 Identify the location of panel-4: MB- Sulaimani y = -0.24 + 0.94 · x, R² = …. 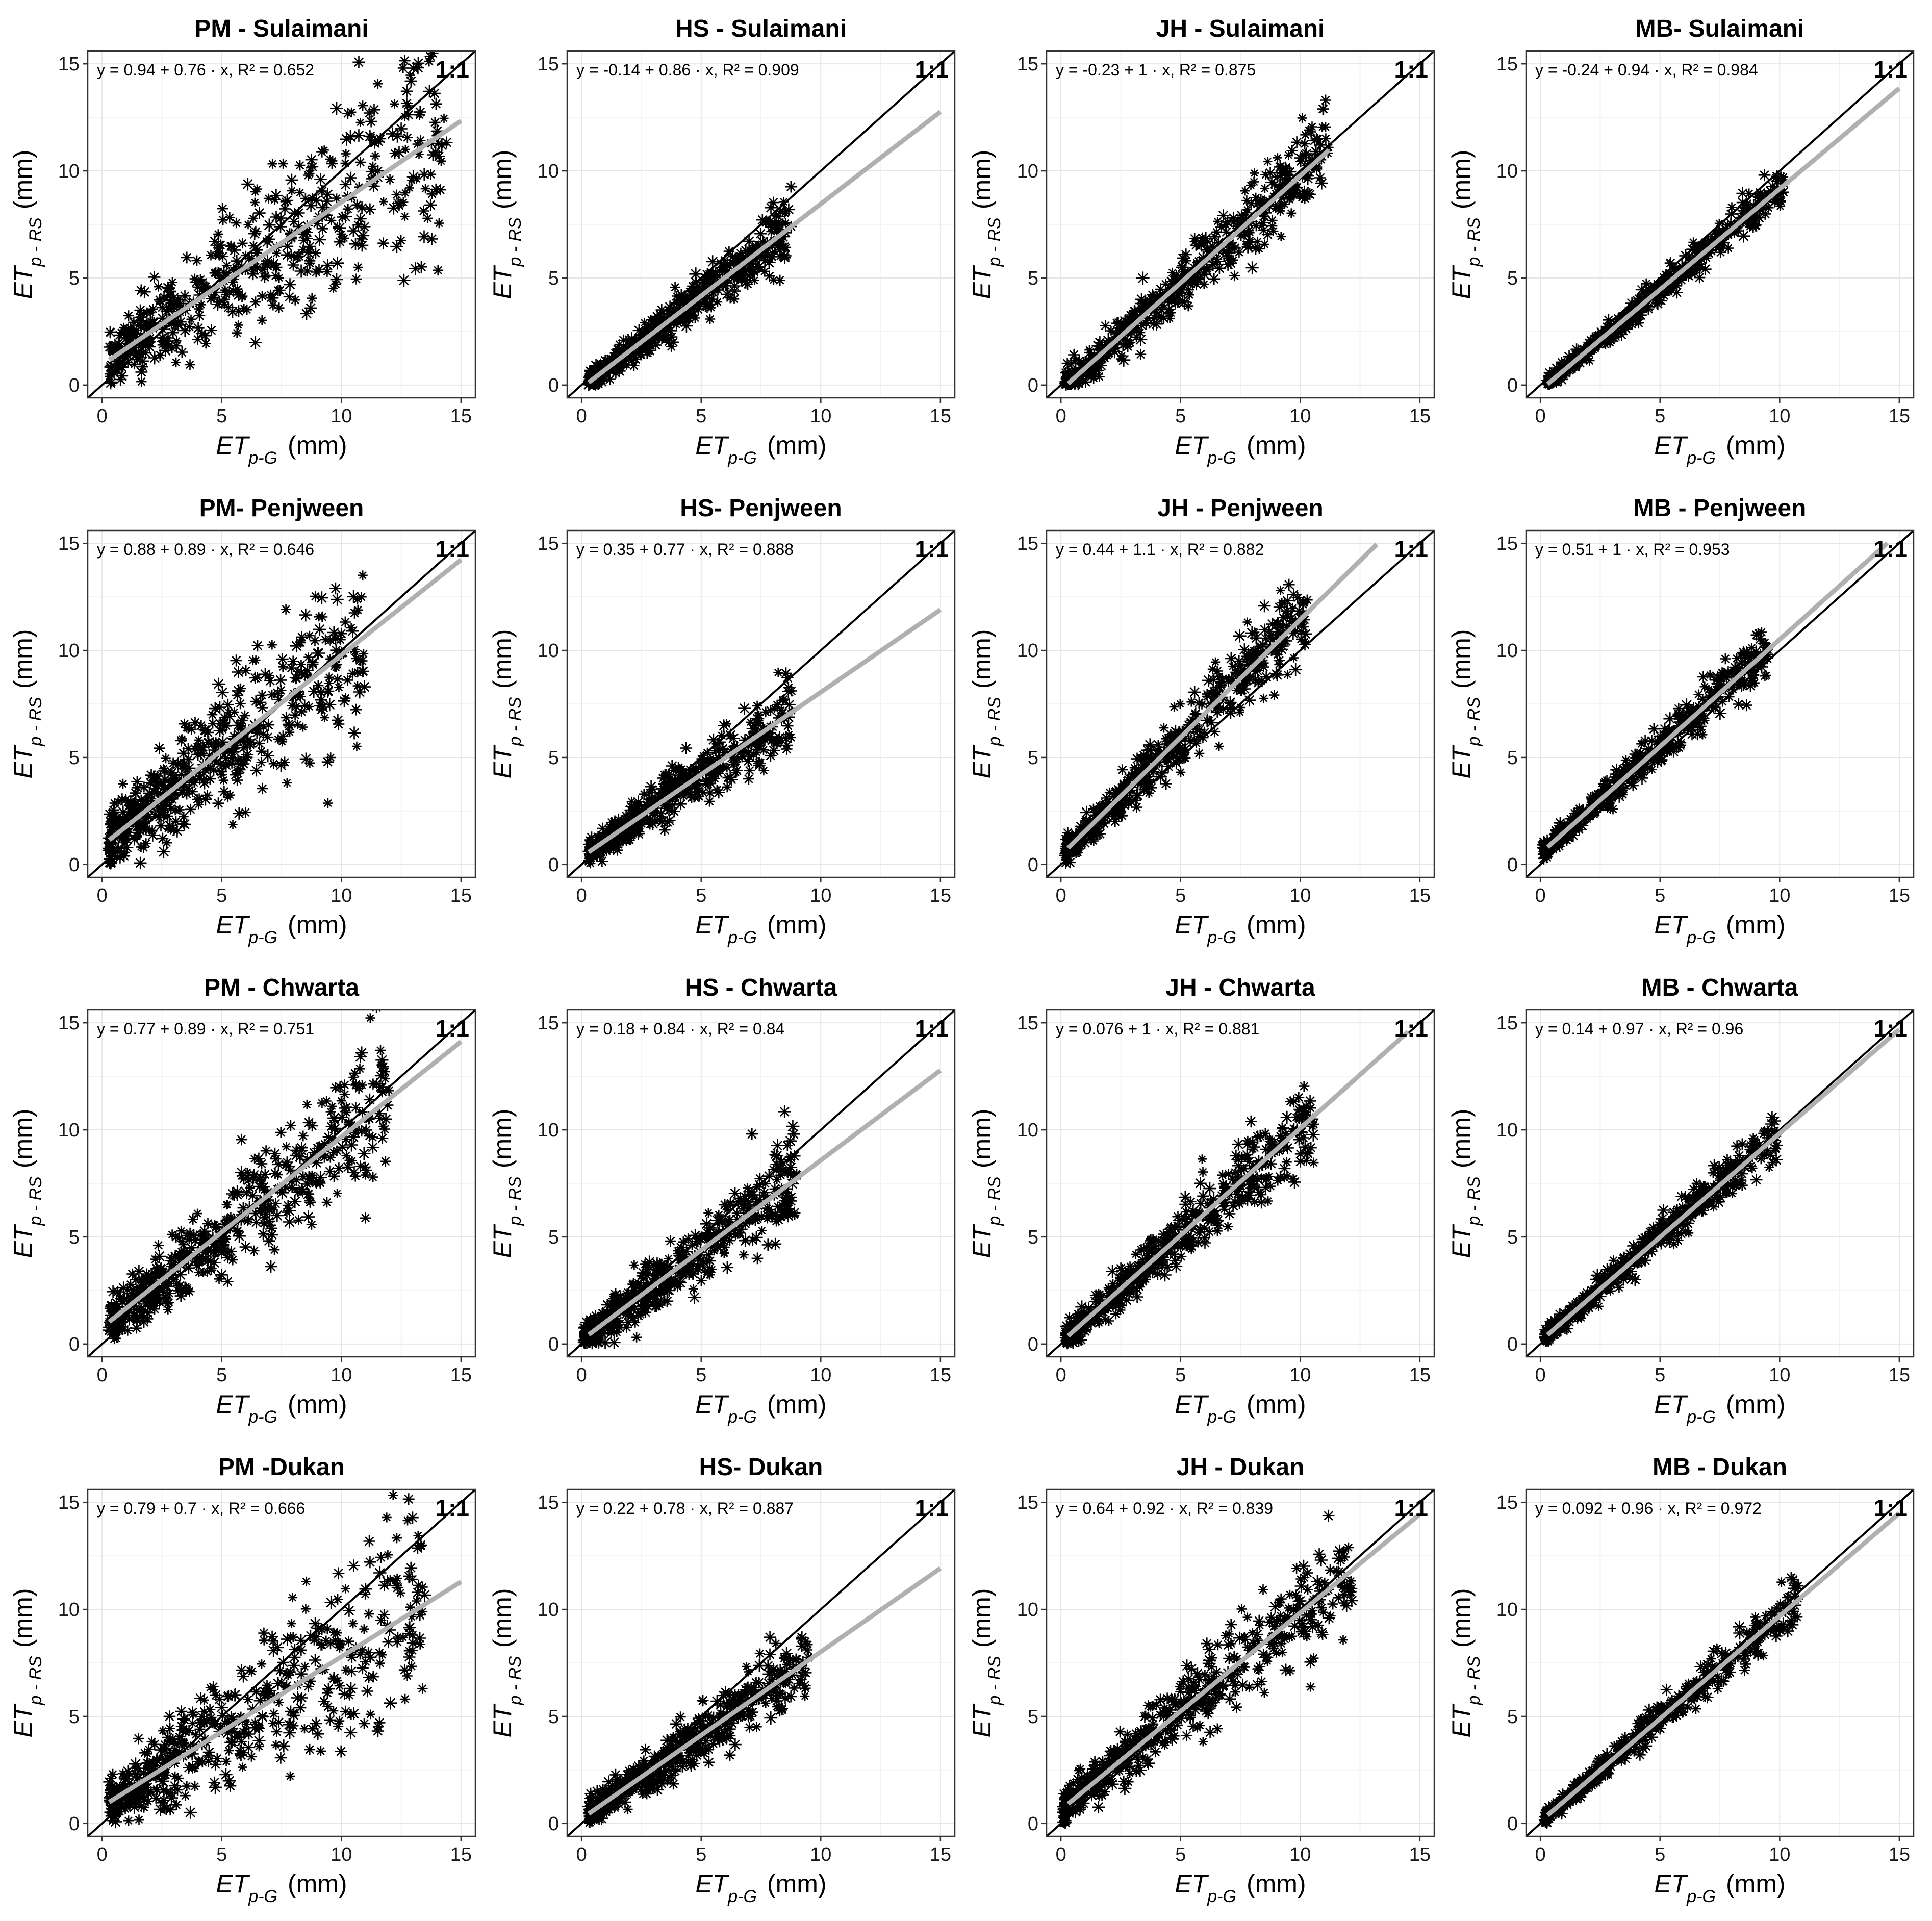
(1681, 242).